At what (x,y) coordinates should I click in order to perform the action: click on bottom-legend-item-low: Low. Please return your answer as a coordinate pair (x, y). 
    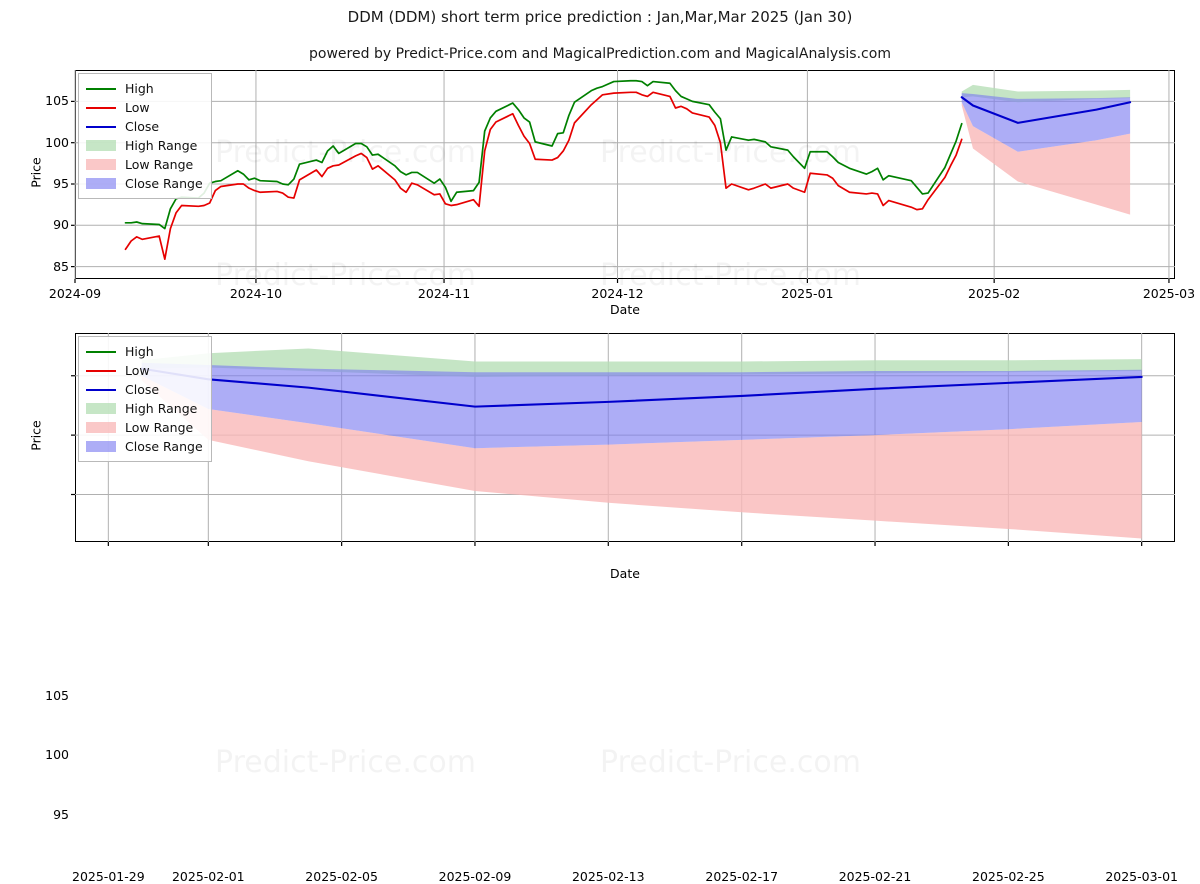
    Looking at the image, I should click on (144, 370).